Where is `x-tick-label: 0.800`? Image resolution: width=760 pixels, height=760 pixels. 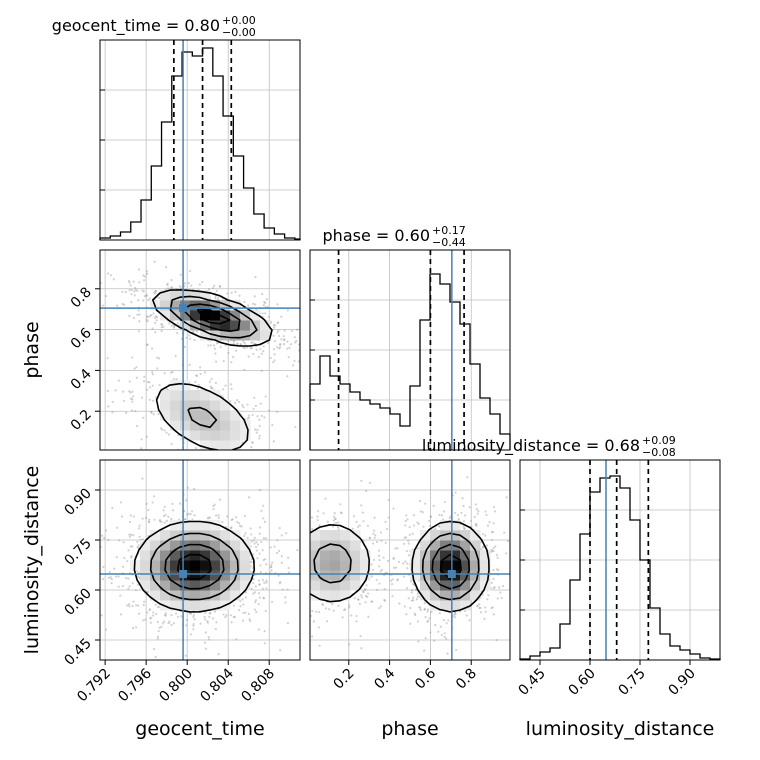
x-tick-label: 0.800 is located at coordinates (176, 686).